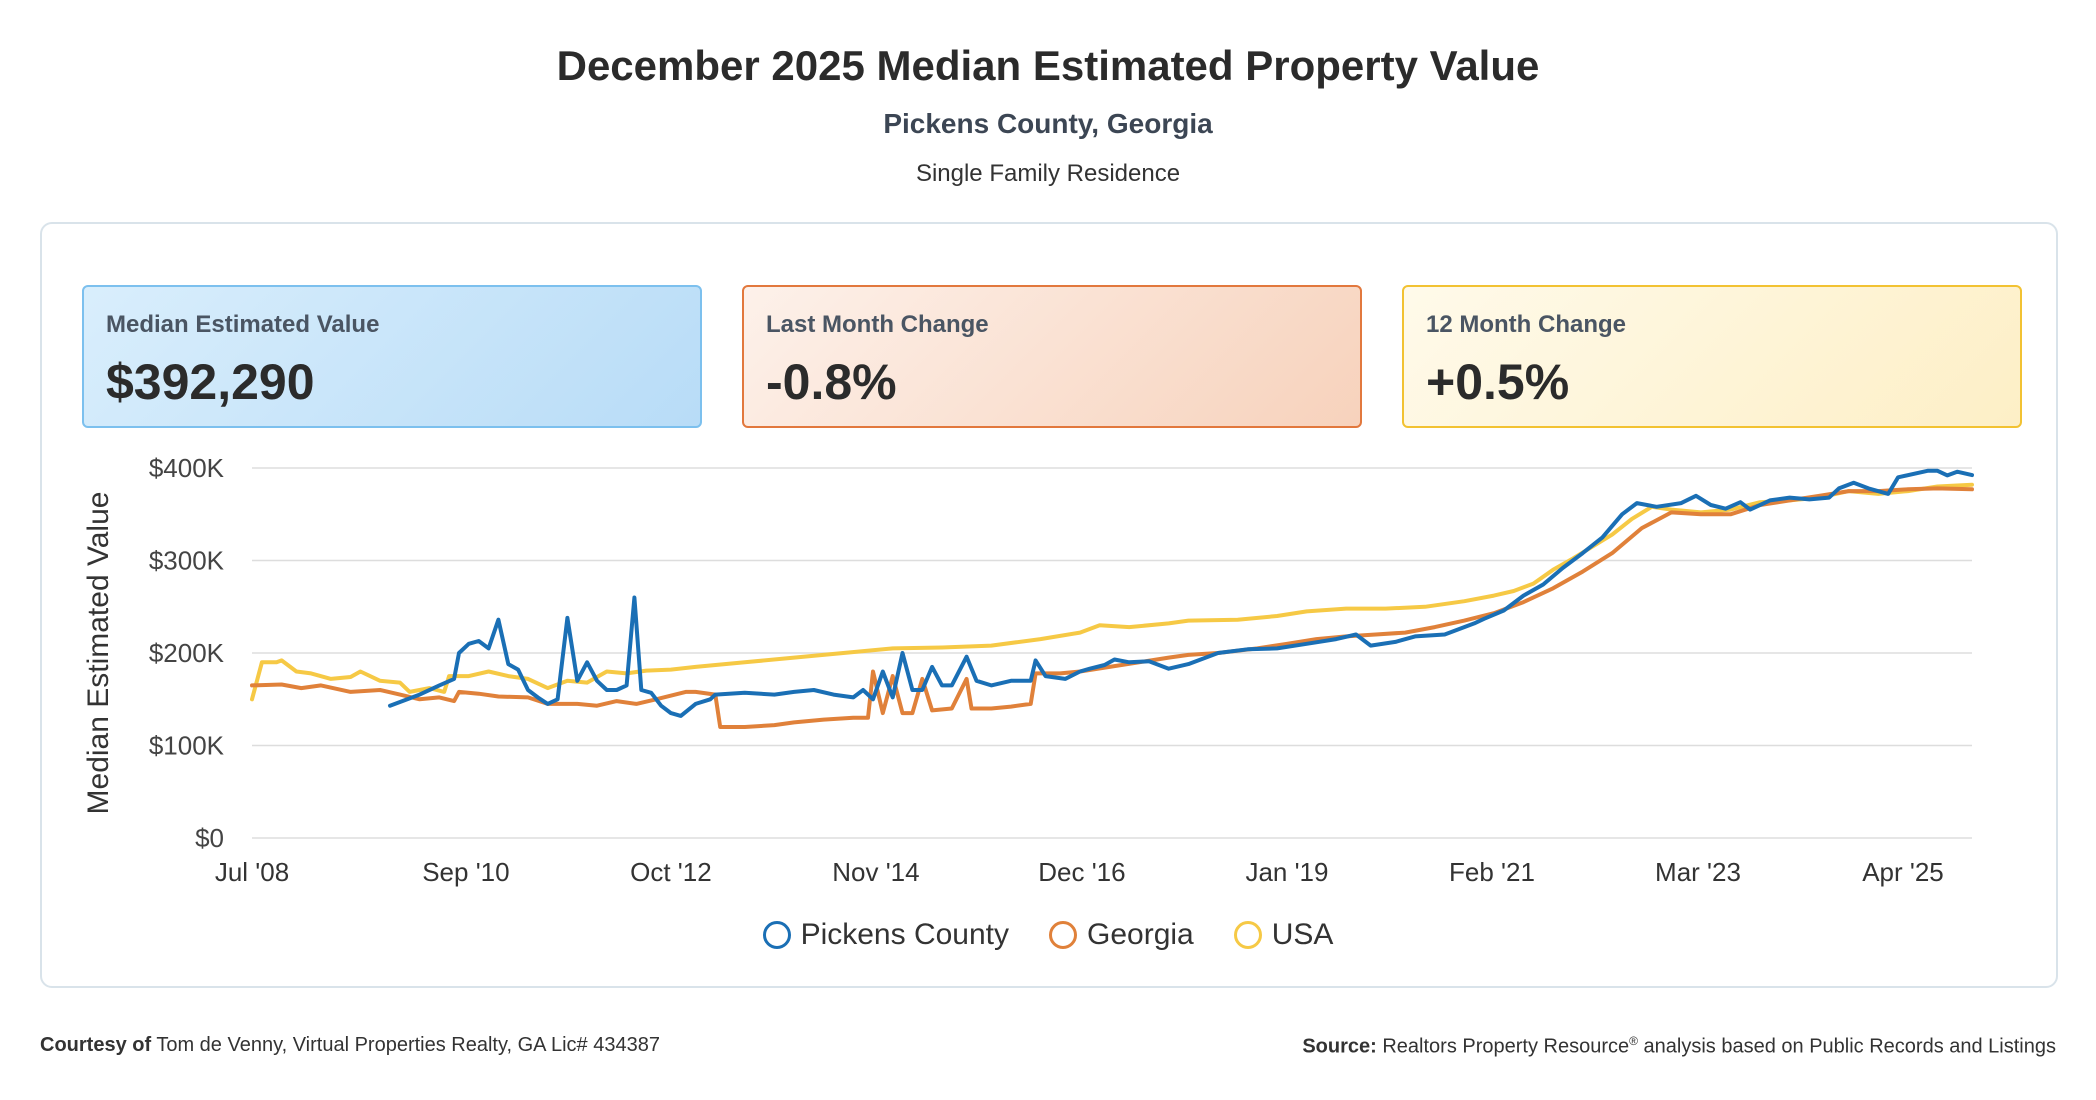 The width and height of the screenshot is (2096, 1100). Describe the element at coordinates (1498, 382) in the screenshot. I see `twelve-month-change-value: +0.5%` at that location.